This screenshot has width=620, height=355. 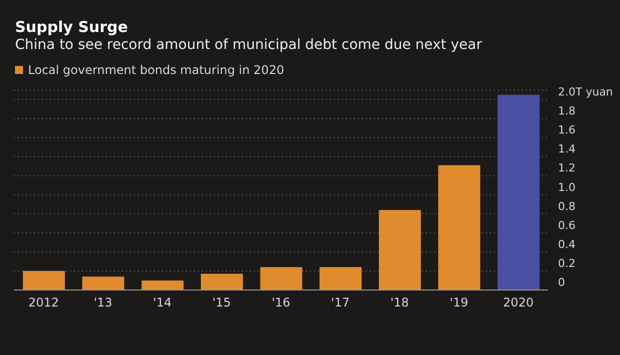 I want to click on x-tick-label: '17, so click(x=340, y=303).